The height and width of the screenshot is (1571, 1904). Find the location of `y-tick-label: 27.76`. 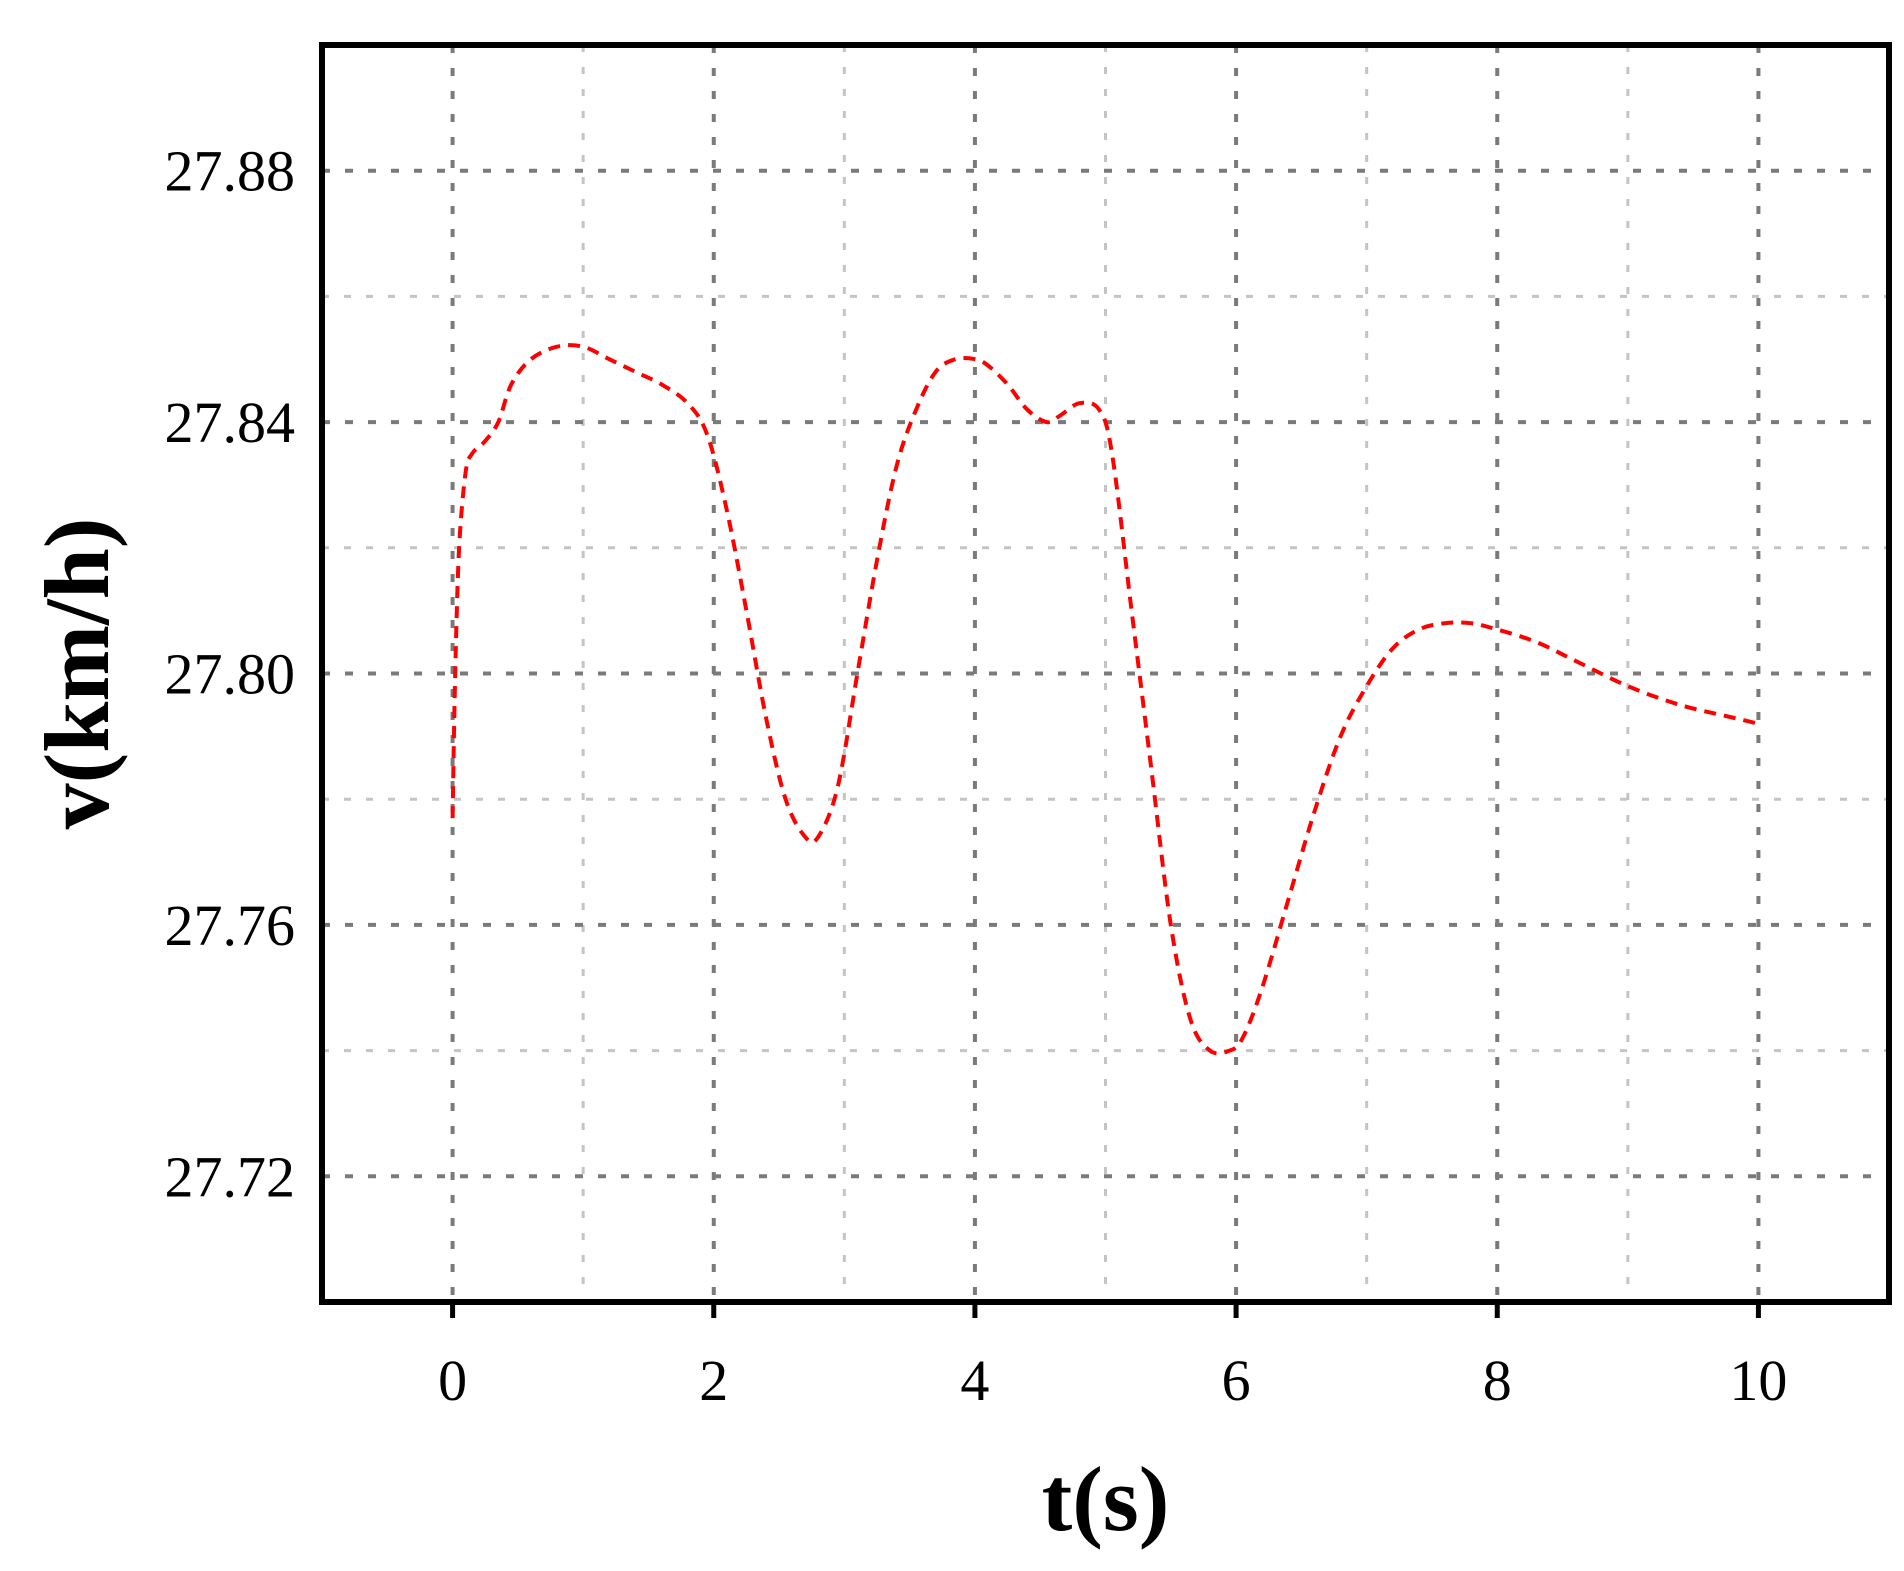

y-tick-label: 27.76 is located at coordinates (230, 925).